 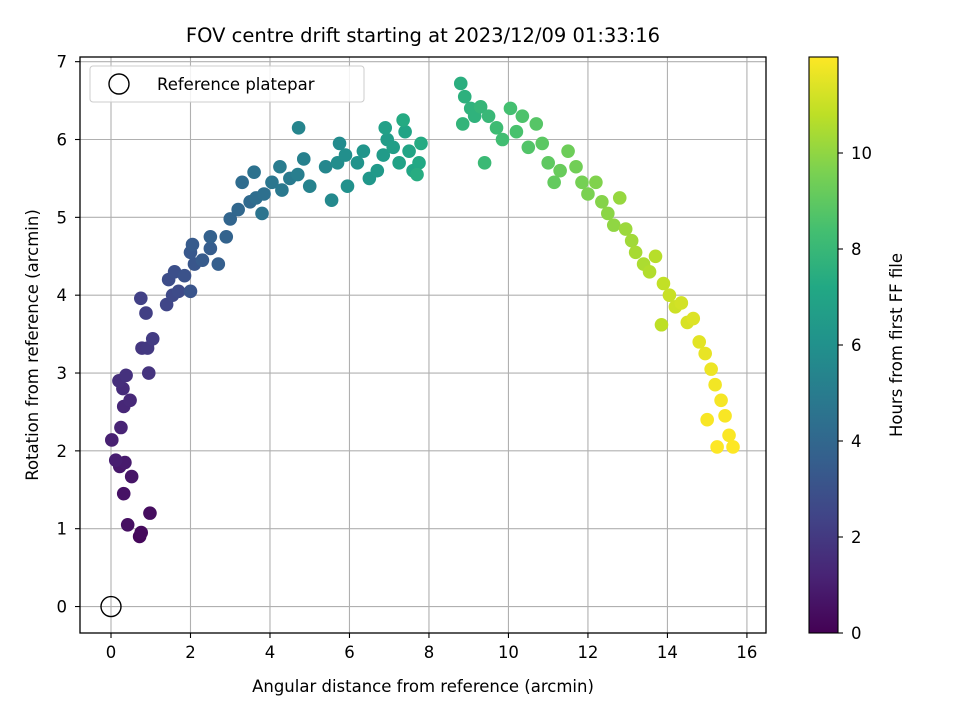 What do you see at coordinates (62, 607) in the screenshot?
I see `y-tick-label: 0` at bounding box center [62, 607].